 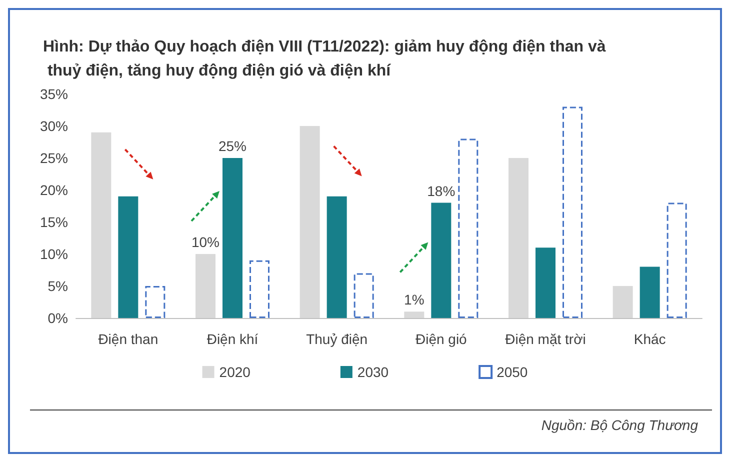 What do you see at coordinates (235, 372) in the screenshot?
I see `legend-label: 2020` at bounding box center [235, 372].